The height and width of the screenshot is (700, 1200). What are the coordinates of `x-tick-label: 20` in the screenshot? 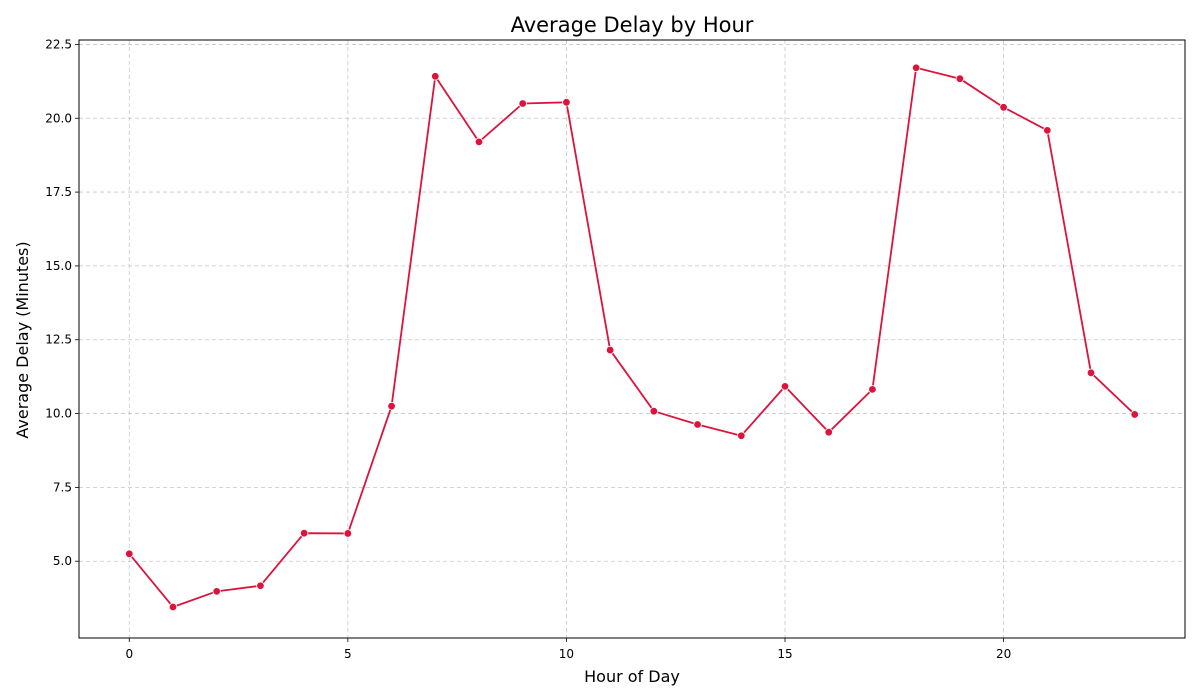 It's located at (1003, 654).